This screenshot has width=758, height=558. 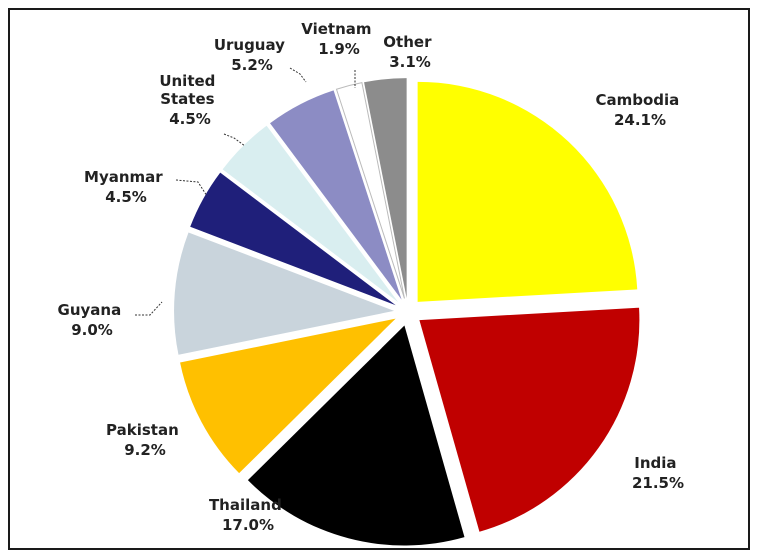 What do you see at coordinates (145, 450) in the screenshot?
I see `slice-value-pakistan: 9.2%` at bounding box center [145, 450].